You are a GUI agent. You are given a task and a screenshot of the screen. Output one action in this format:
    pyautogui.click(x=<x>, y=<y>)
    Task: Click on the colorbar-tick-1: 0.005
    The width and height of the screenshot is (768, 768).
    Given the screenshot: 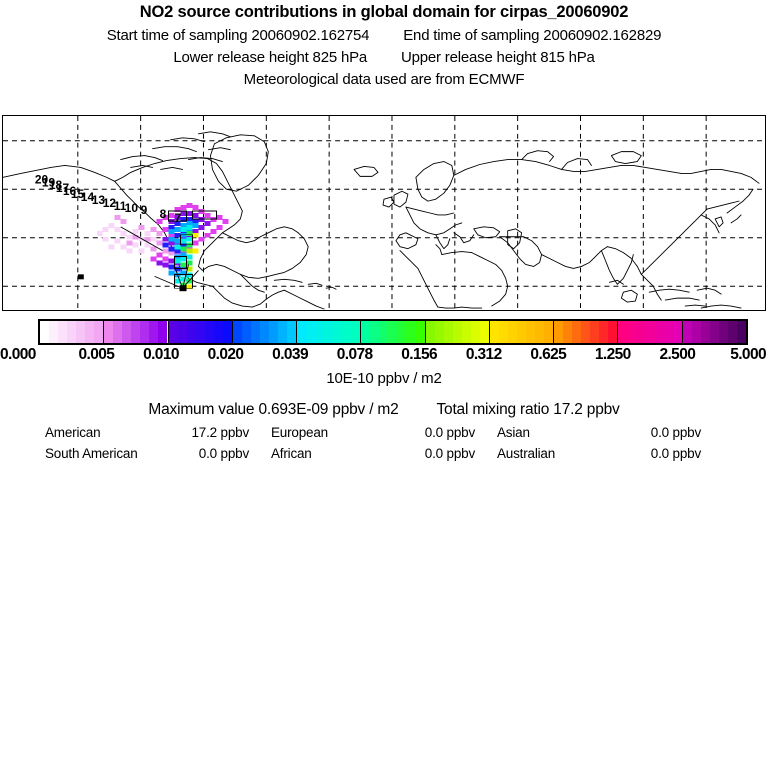 What is the action you would take?
    pyautogui.click(x=96, y=354)
    